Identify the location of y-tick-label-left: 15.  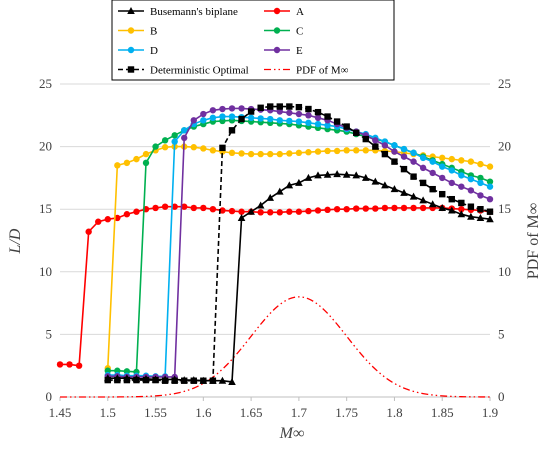
(45, 208).